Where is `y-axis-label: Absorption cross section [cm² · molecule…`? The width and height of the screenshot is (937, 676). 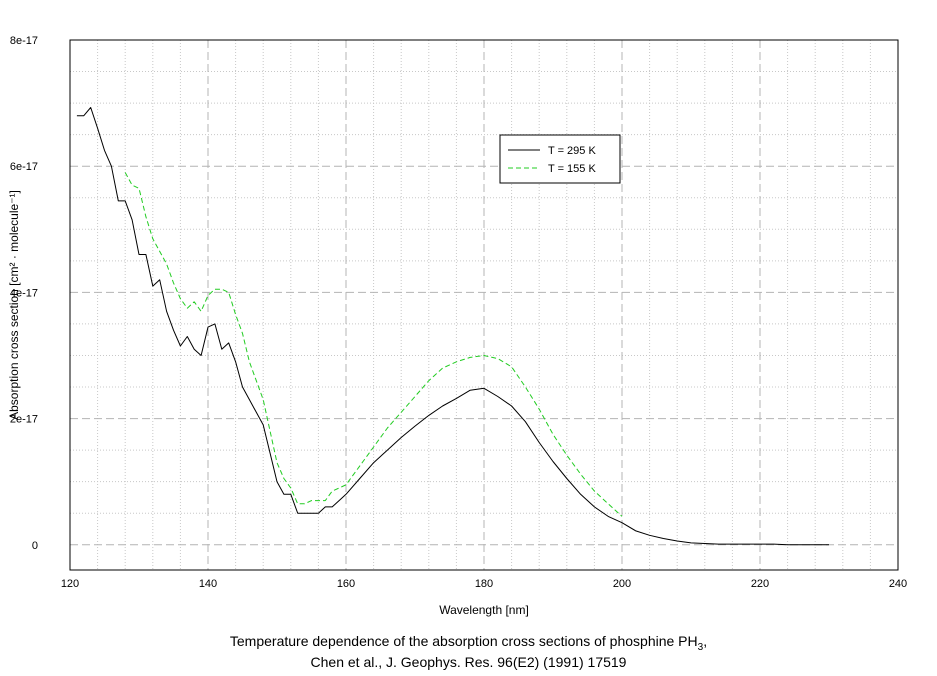
y-axis-label: Absorption cross section [cm² · molecule… is located at coordinates (14, 305).